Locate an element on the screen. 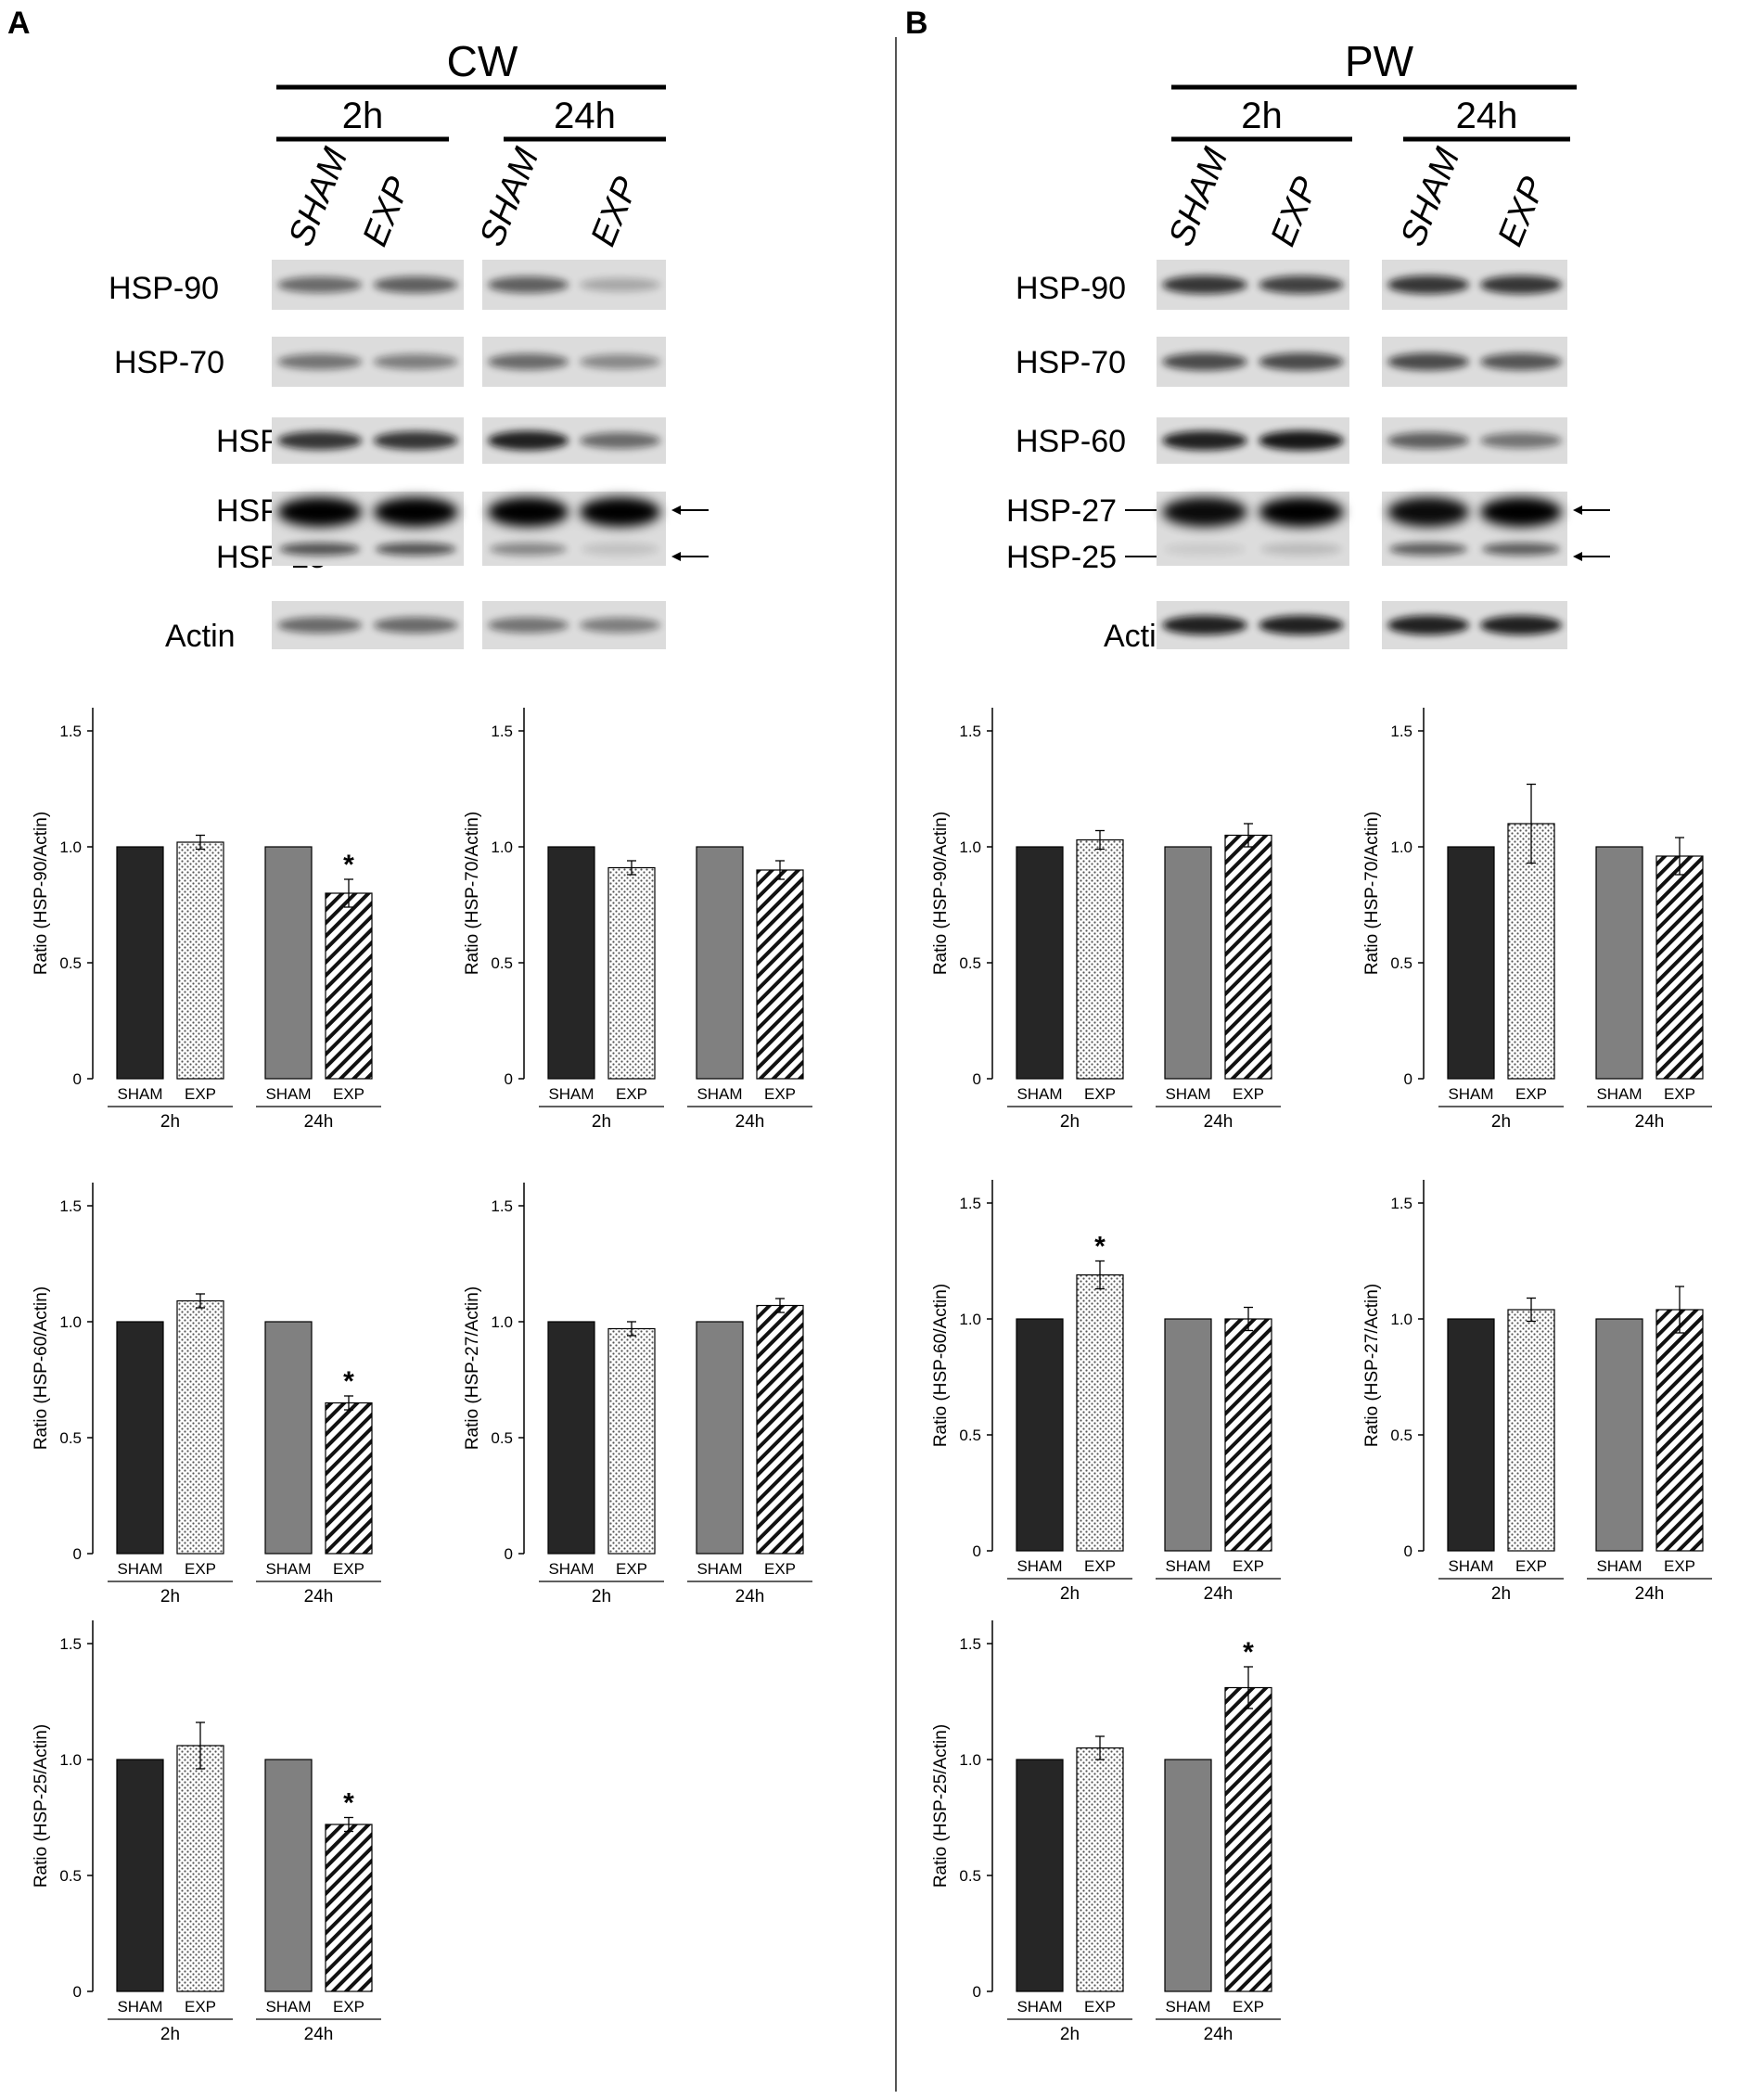 The width and height of the screenshot is (1764, 2099). y-axis-label: Ratio (HSP-60/Actin) is located at coordinates (41, 1368).